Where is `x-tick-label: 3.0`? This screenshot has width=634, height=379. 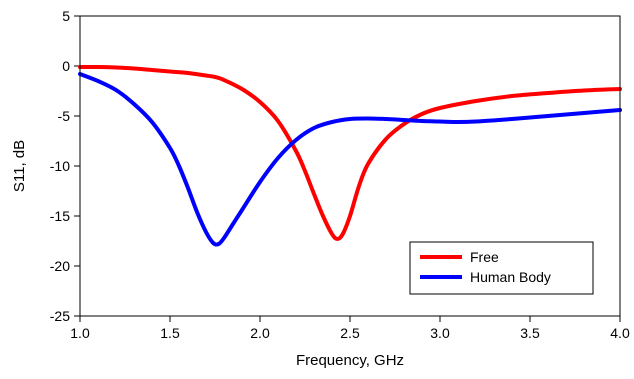 x-tick-label: 3.0 is located at coordinates (440, 333).